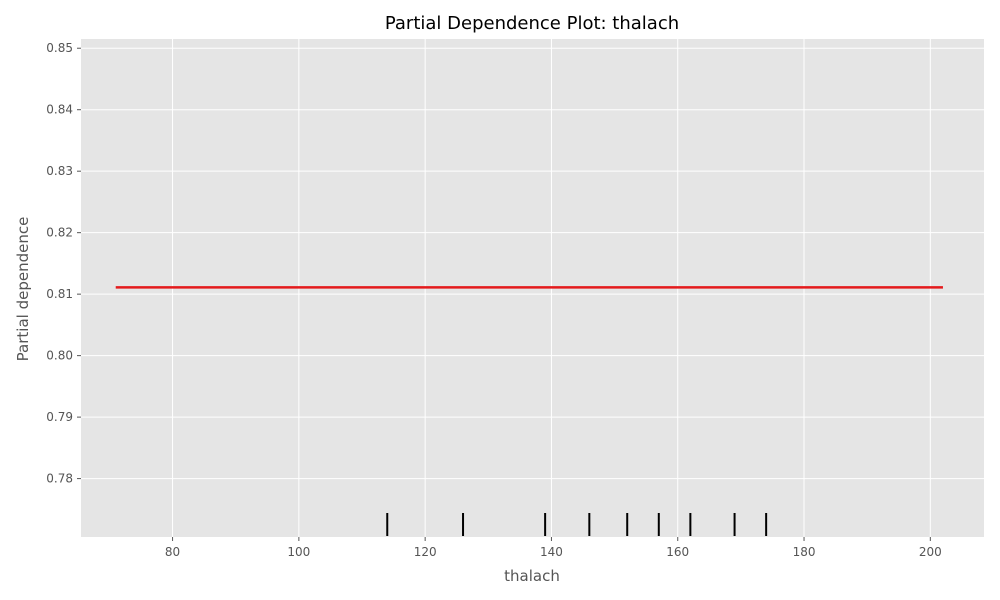 The image size is (1000, 600). Describe the element at coordinates (23, 289) in the screenshot. I see `y-axis-label: Partial dependence` at that location.